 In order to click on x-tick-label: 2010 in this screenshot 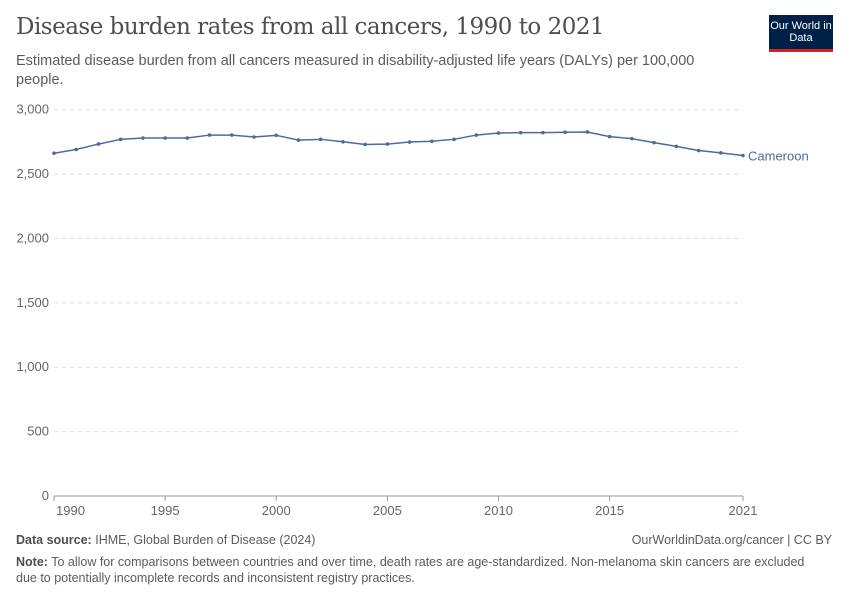, I will do `click(498, 510)`.